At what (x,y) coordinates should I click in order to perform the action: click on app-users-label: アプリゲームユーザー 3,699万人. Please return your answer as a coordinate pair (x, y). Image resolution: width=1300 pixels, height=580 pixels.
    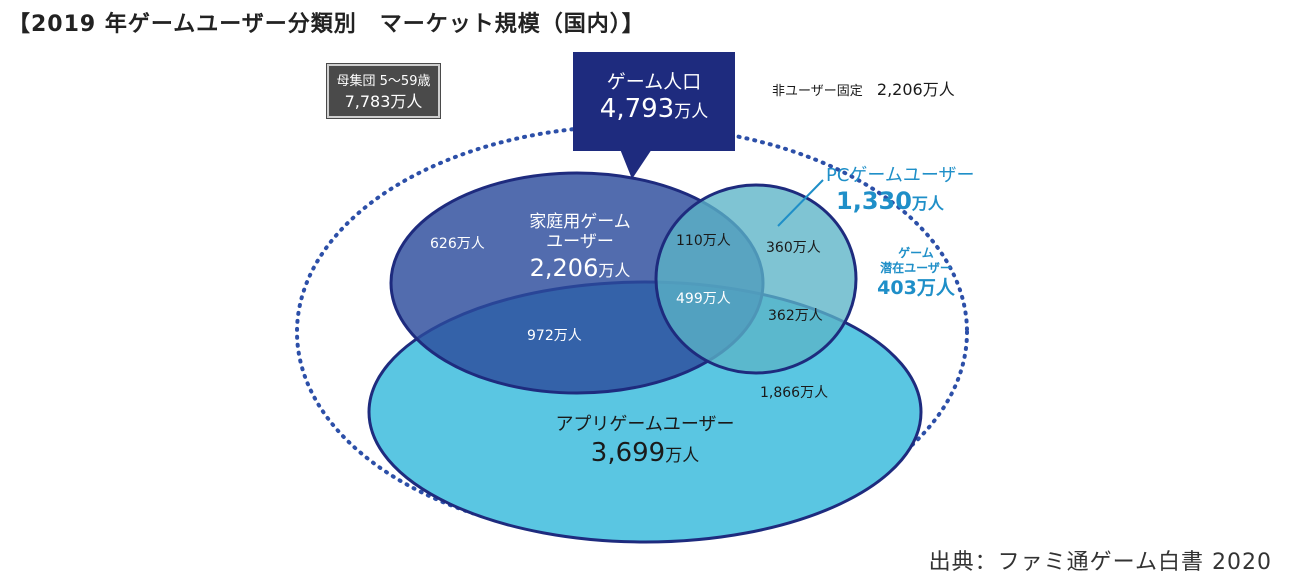
    Looking at the image, I should click on (645, 442).